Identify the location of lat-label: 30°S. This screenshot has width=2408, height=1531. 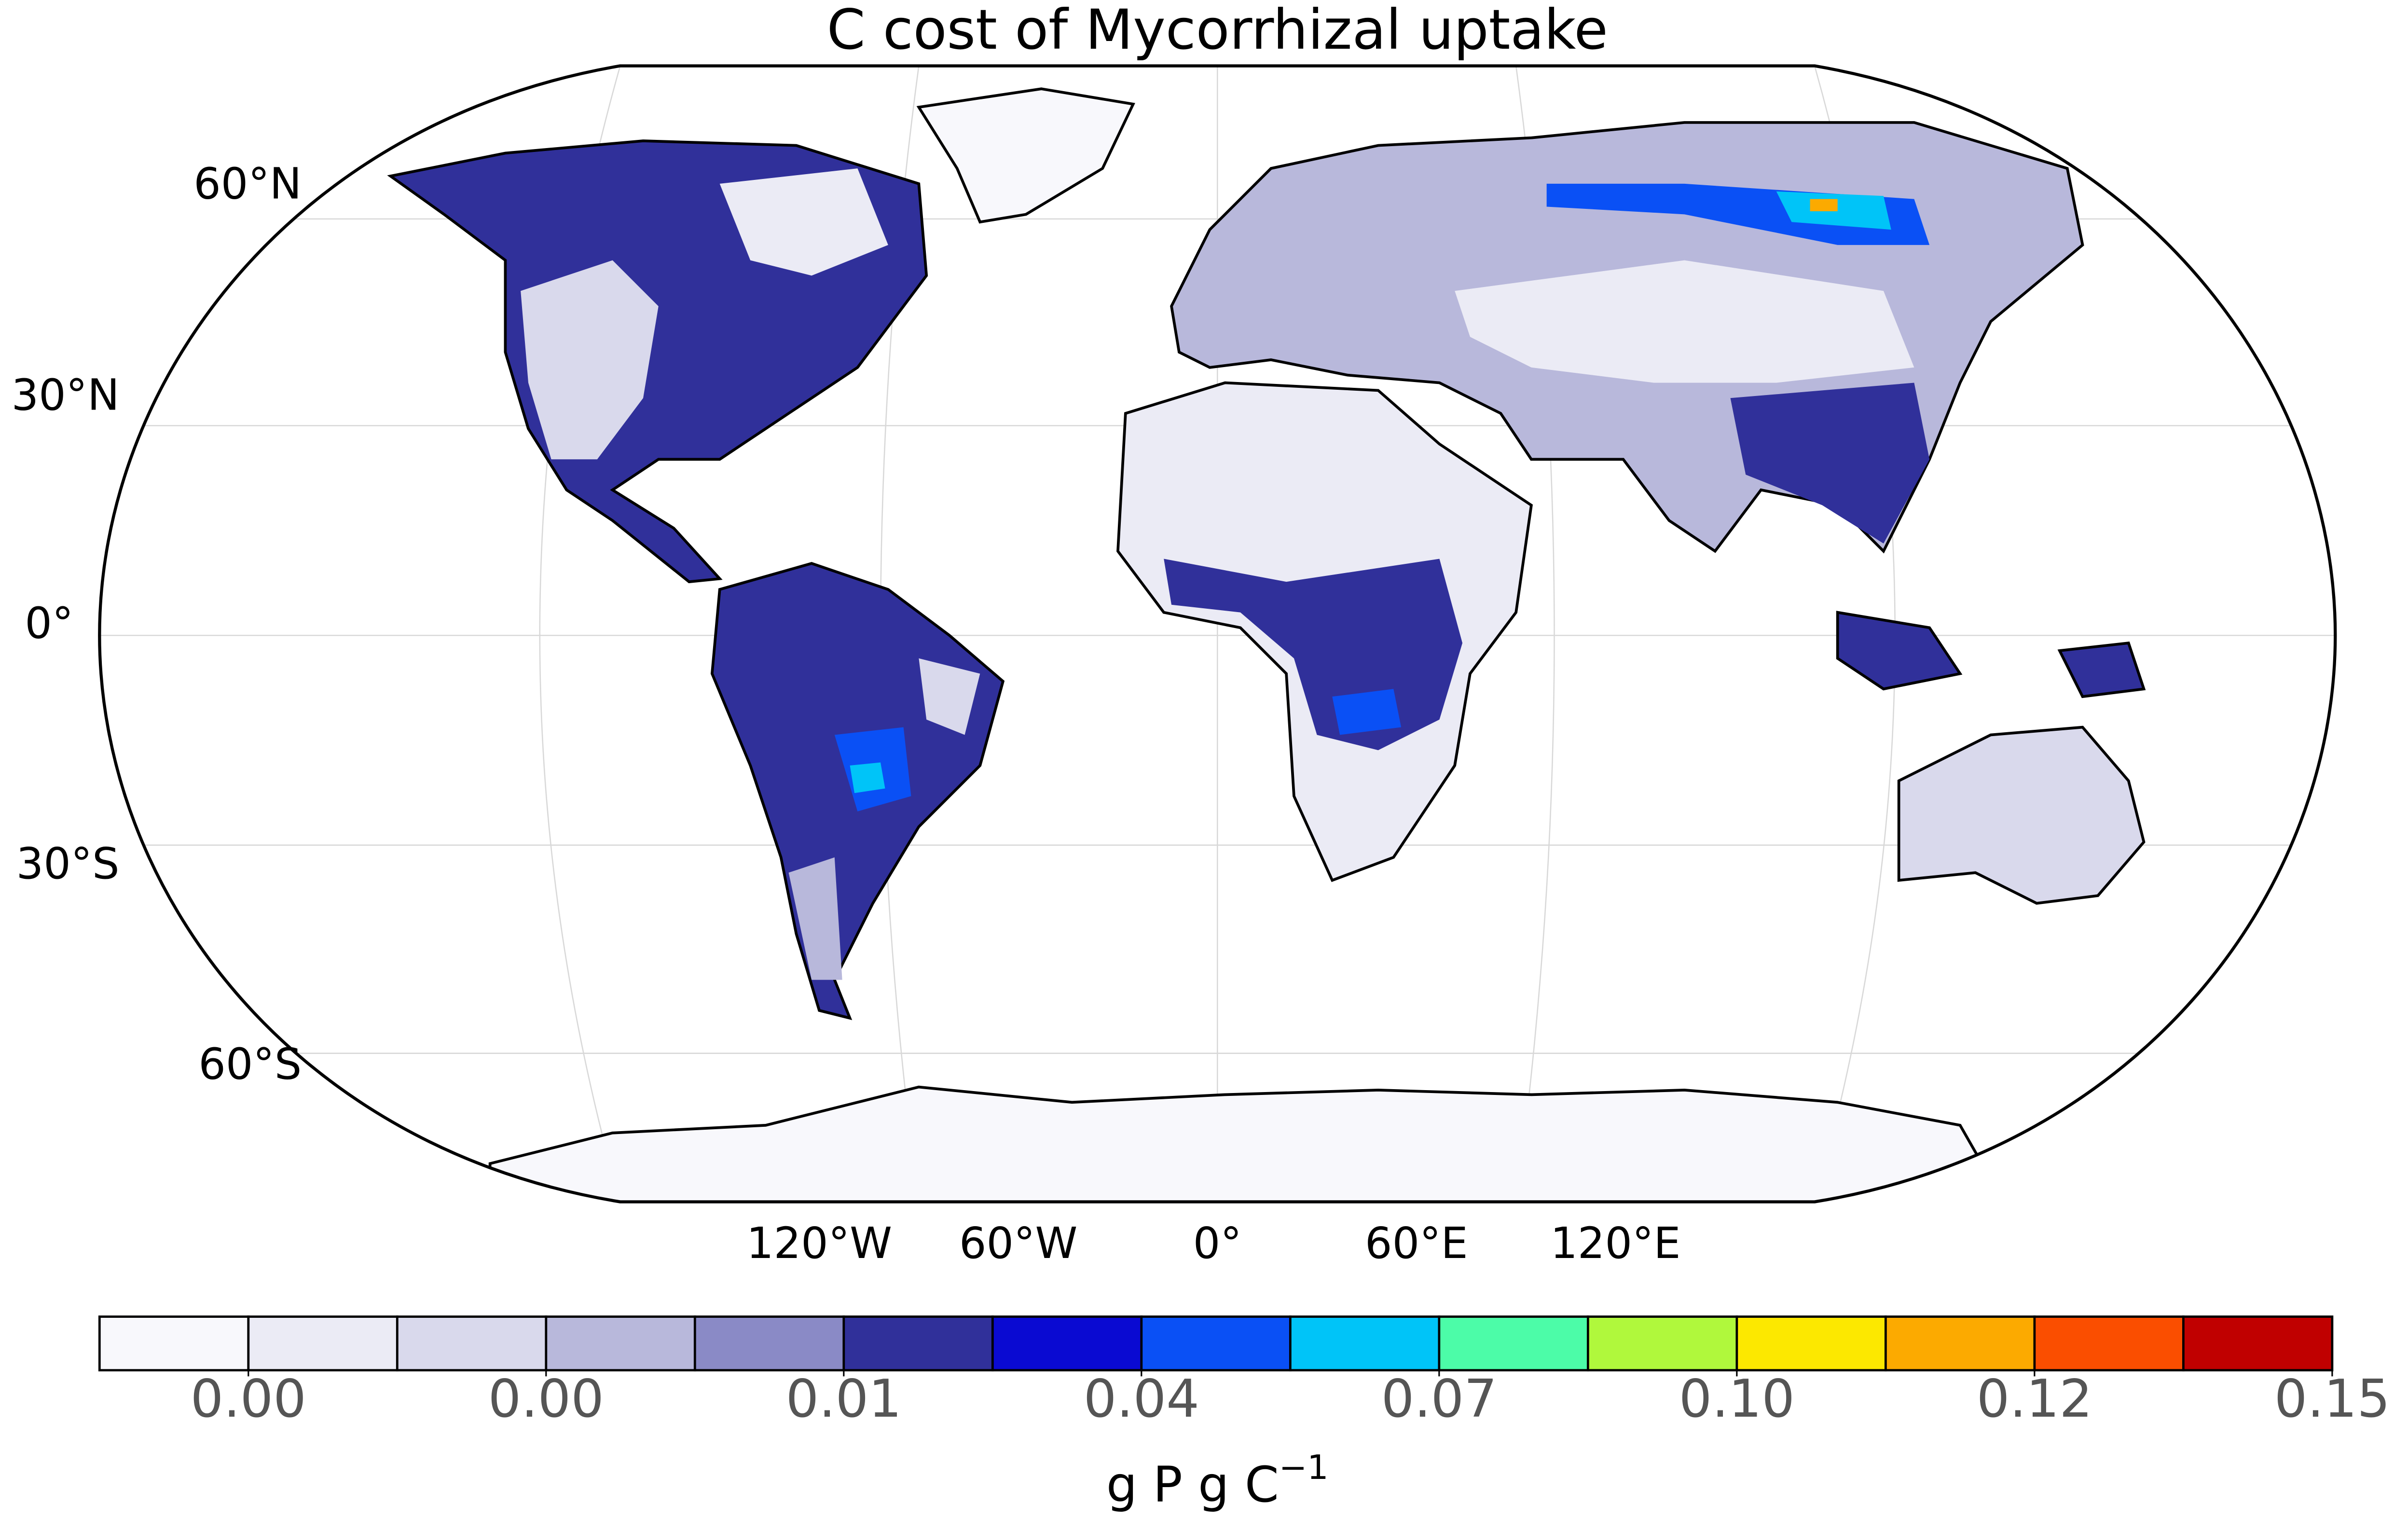
(68, 864).